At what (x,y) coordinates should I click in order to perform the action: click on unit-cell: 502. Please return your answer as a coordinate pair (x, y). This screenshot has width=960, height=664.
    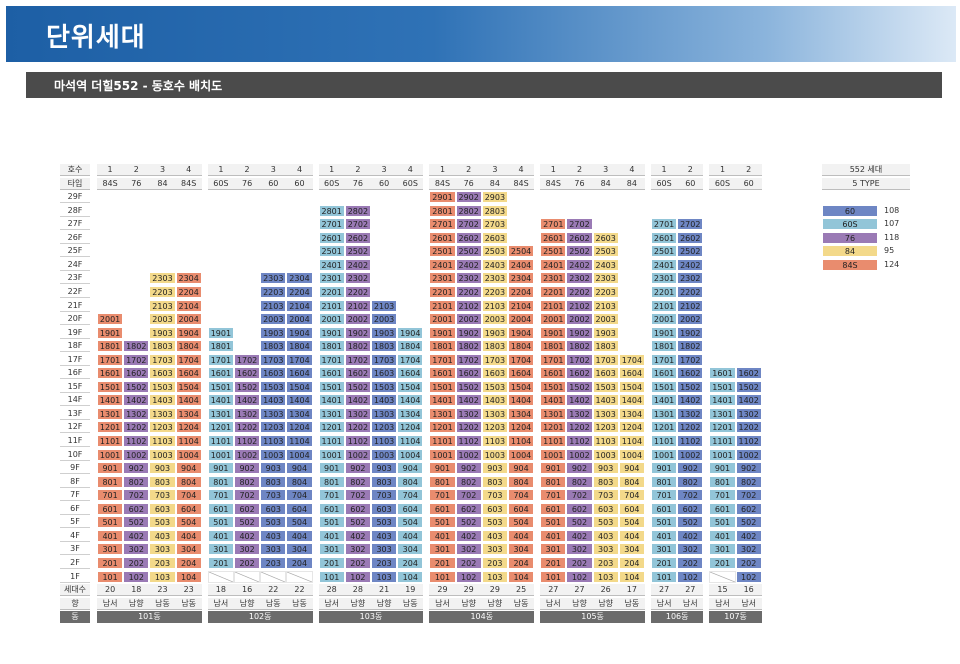
    Looking at the image, I should click on (357, 522).